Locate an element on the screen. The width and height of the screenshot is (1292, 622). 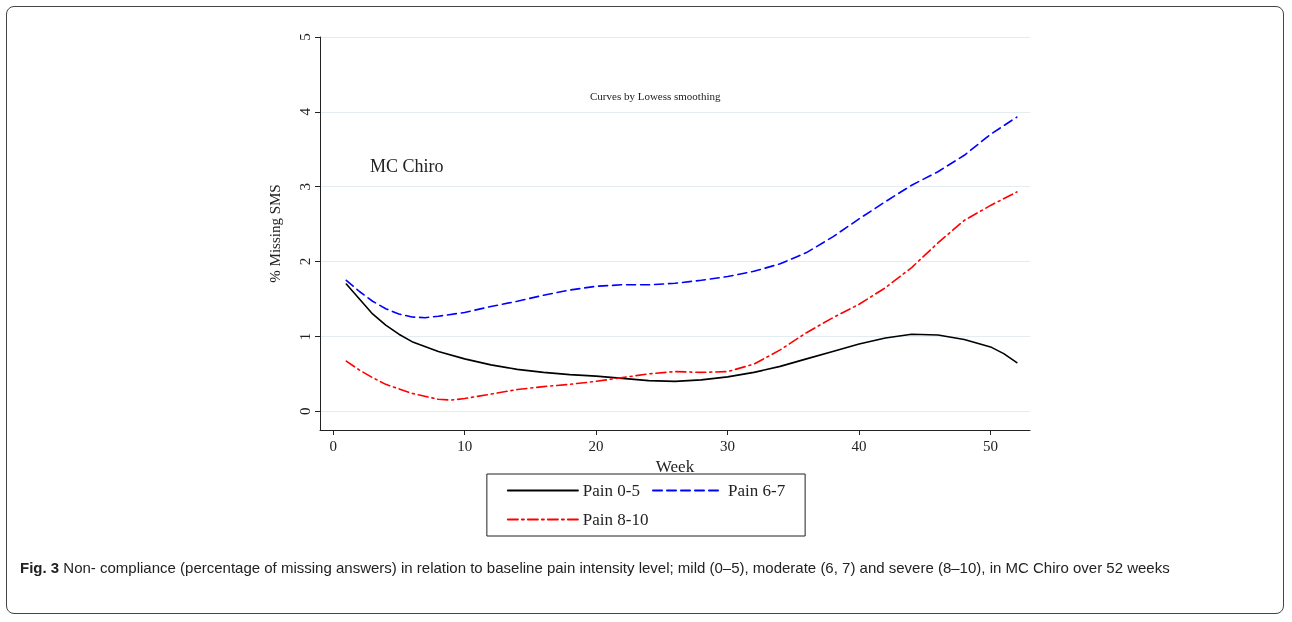
x-tick-label: 30 is located at coordinates (728, 445).